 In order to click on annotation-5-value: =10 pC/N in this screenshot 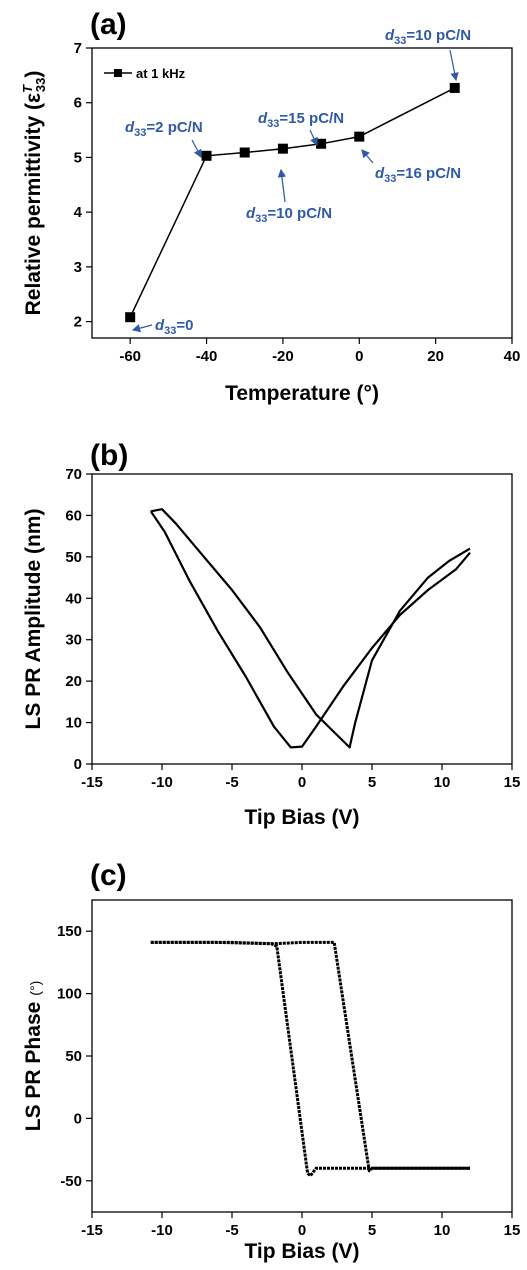, I will do `click(438, 35)`.